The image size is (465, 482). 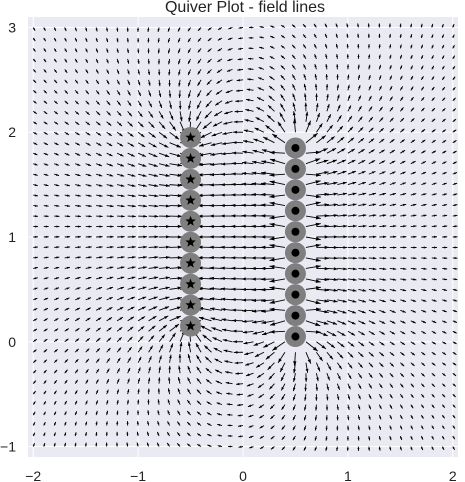 I want to click on x-tick-label: 0, so click(x=243, y=475).